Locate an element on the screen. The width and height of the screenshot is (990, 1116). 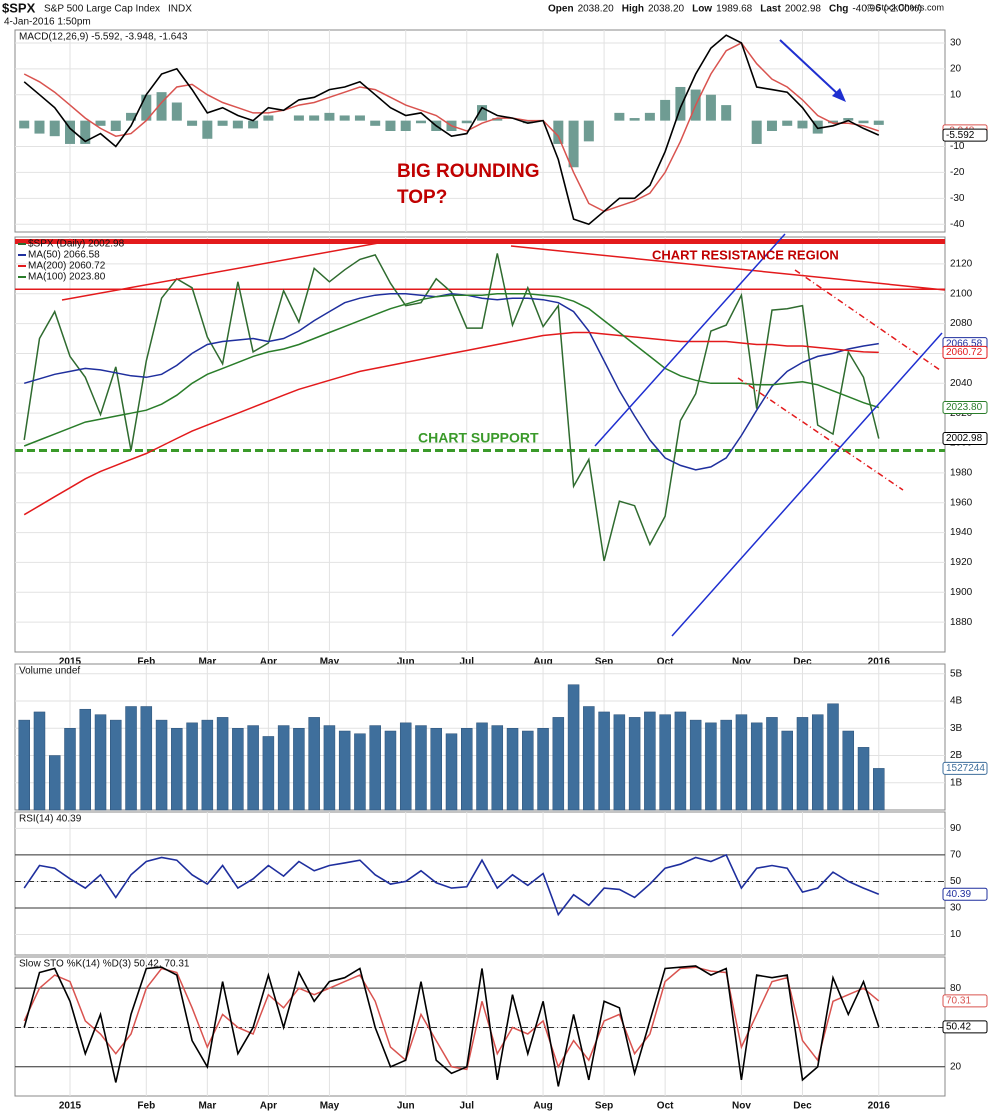
y-tick-label: -30 is located at coordinates (957, 198).